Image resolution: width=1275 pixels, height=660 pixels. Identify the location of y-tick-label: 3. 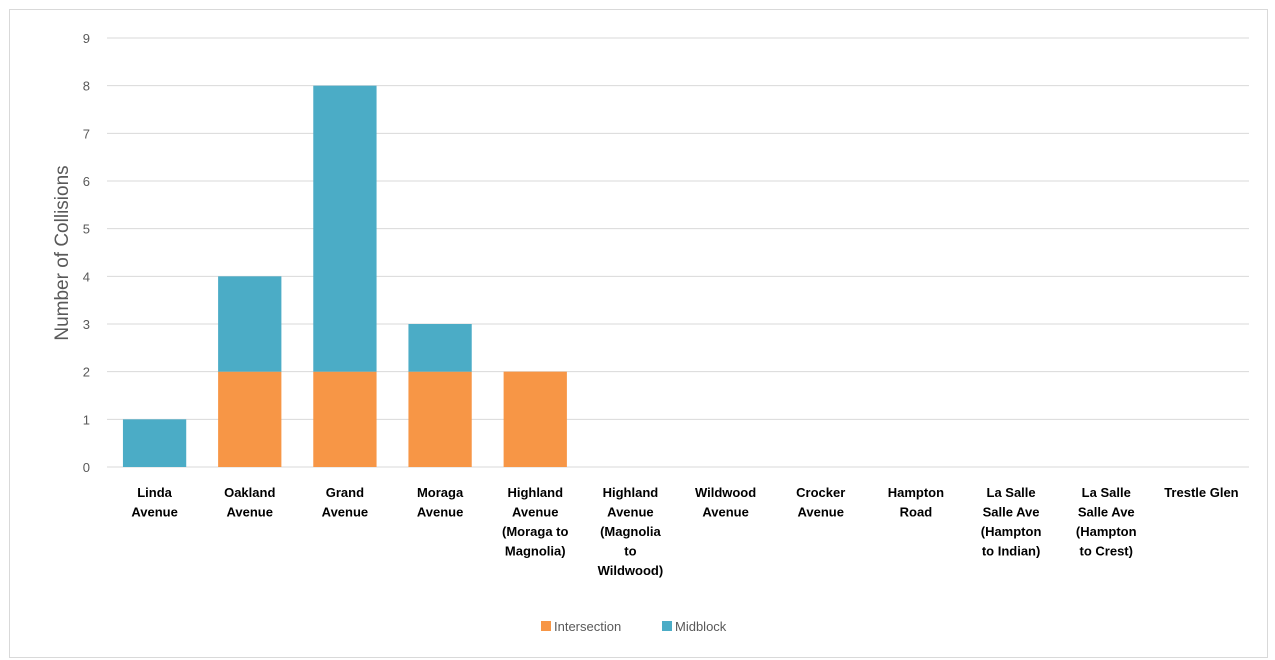
(86, 324).